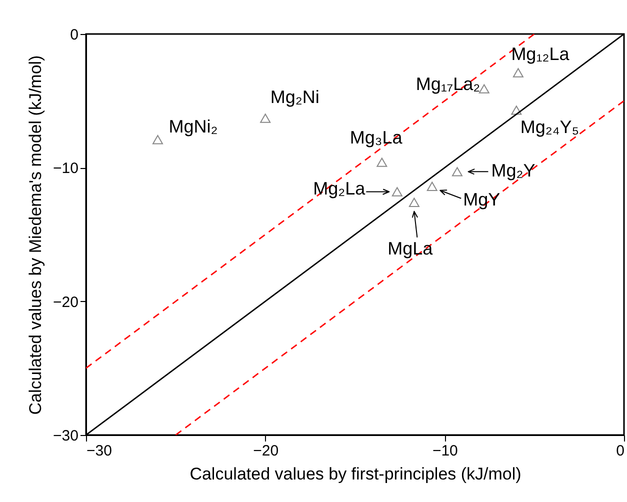 The height and width of the screenshot is (502, 627). What do you see at coordinates (36, 235) in the screenshot?
I see `y-axis-title: Calculated values by Miedema's model (kJ/mol)` at bounding box center [36, 235].